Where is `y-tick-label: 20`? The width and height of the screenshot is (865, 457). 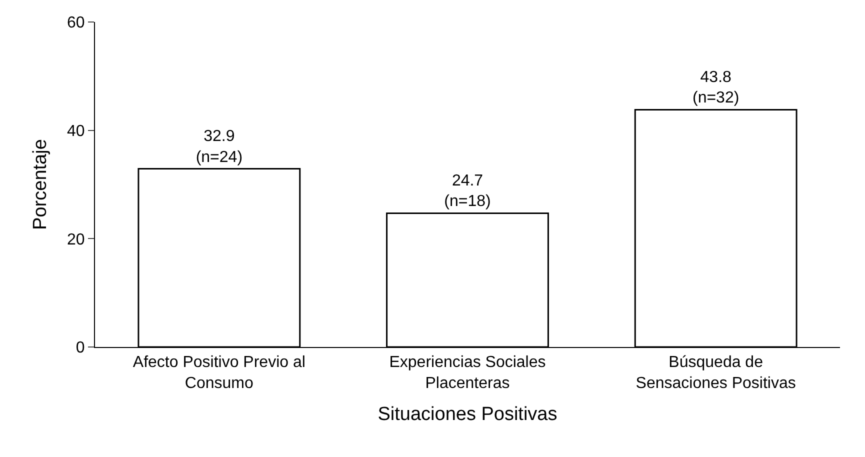
y-tick-label: 20 is located at coordinates (76, 239).